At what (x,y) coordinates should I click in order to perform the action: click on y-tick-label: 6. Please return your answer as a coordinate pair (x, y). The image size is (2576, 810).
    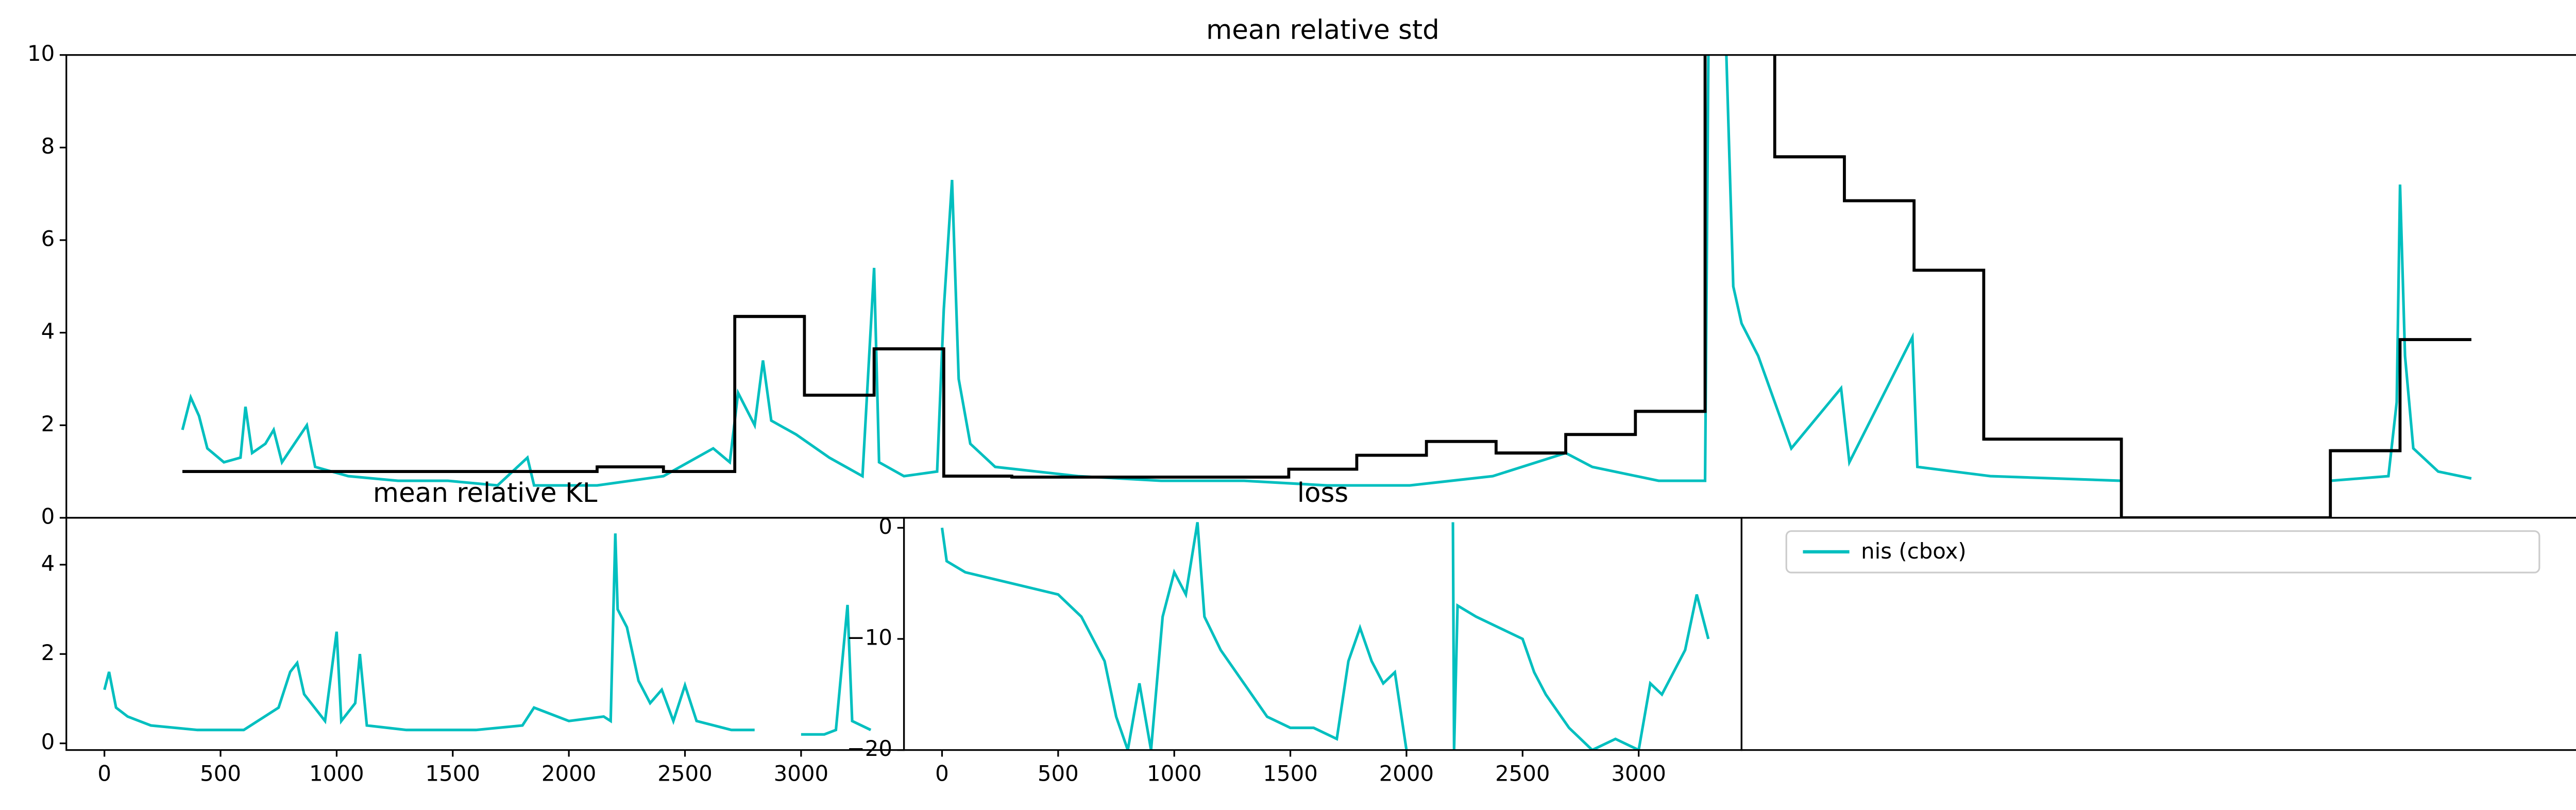
    Looking at the image, I should click on (48, 239).